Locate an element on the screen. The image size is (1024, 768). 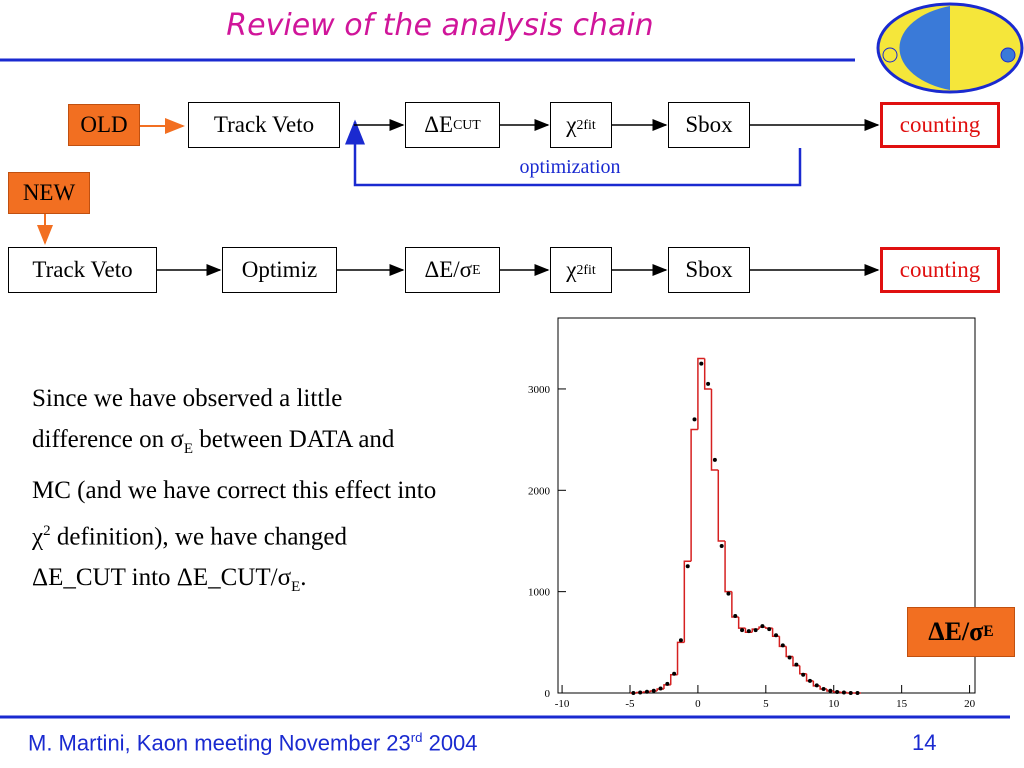
x-tick-label: 5 is located at coordinates (766, 704).